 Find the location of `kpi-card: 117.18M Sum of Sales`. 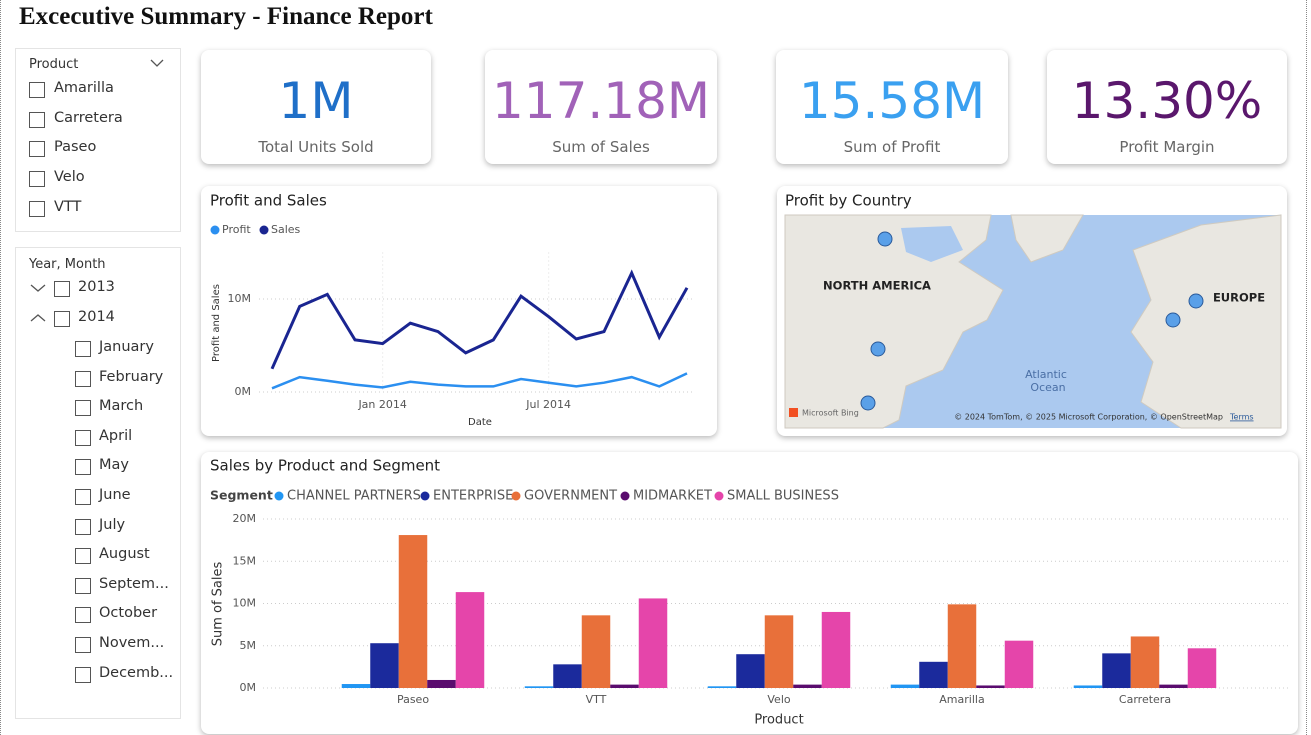

kpi-card: 117.18M Sum of Sales is located at coordinates (601, 107).